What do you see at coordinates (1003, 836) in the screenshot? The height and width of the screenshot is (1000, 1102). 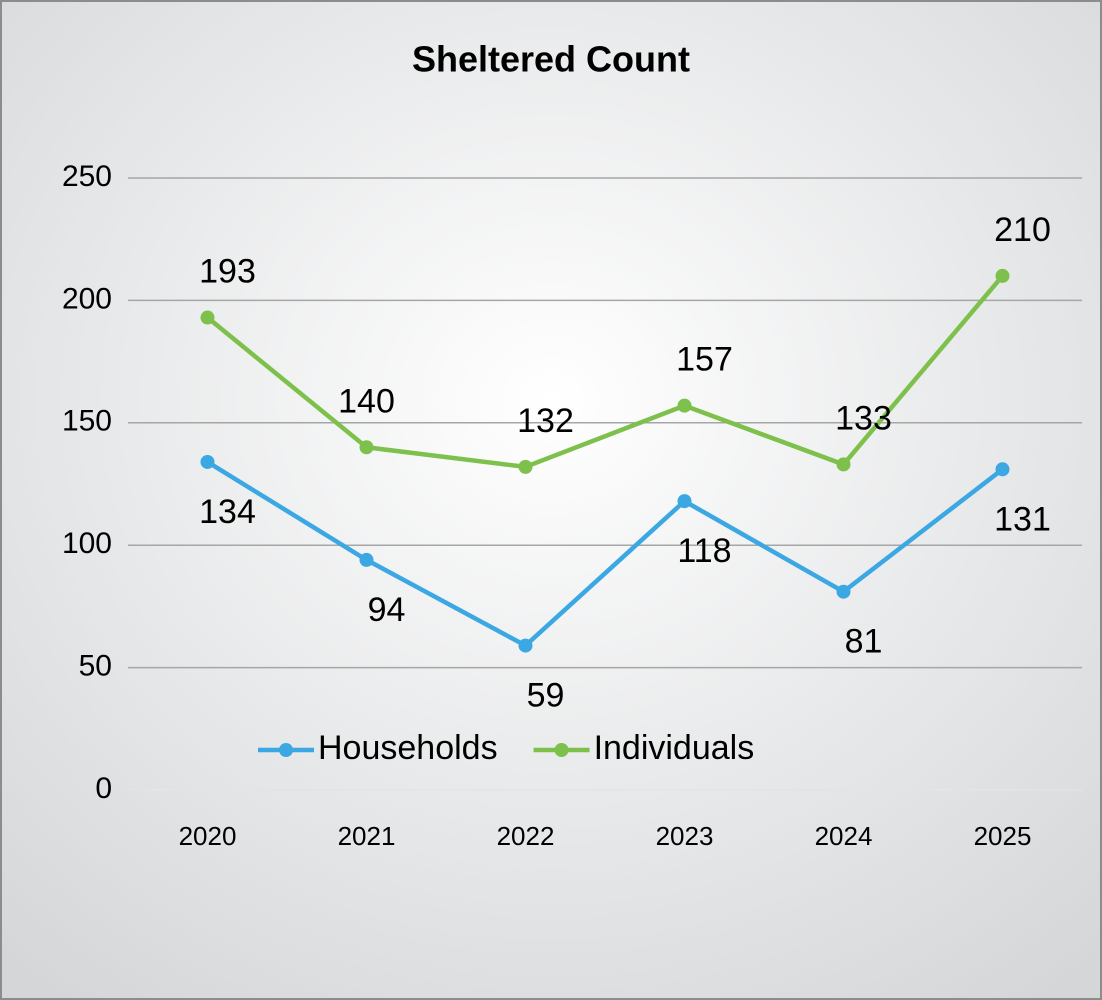 I see `x-tick-label: 2025` at bounding box center [1003, 836].